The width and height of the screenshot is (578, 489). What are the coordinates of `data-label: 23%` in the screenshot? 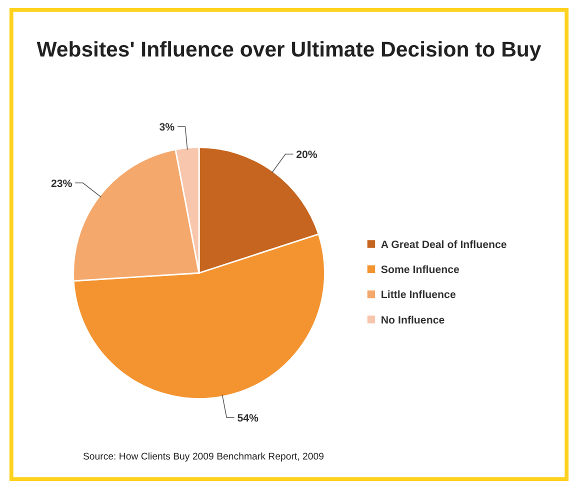 It's located at (61, 184).